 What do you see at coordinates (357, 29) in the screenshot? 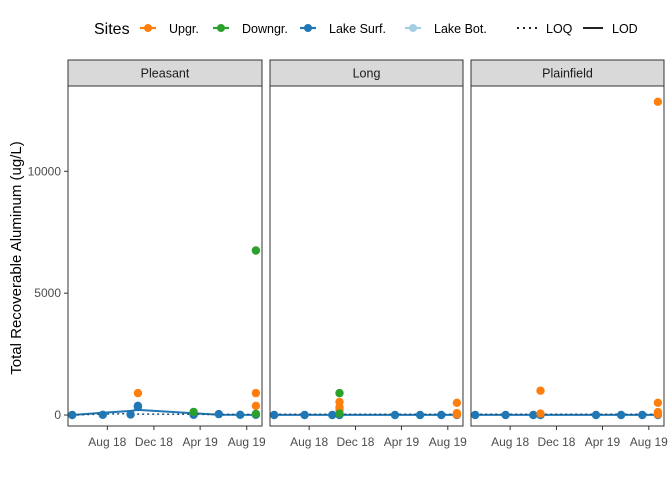
I see `legend-item-label: Lake Surf.` at bounding box center [357, 29].